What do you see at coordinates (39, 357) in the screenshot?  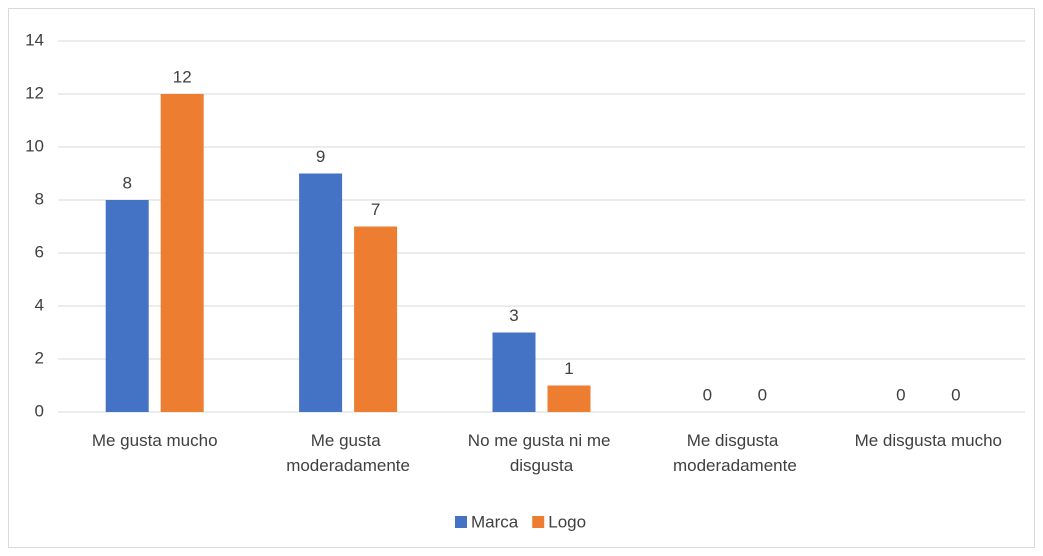 I see `y-tick-label: 2` at bounding box center [39, 357].